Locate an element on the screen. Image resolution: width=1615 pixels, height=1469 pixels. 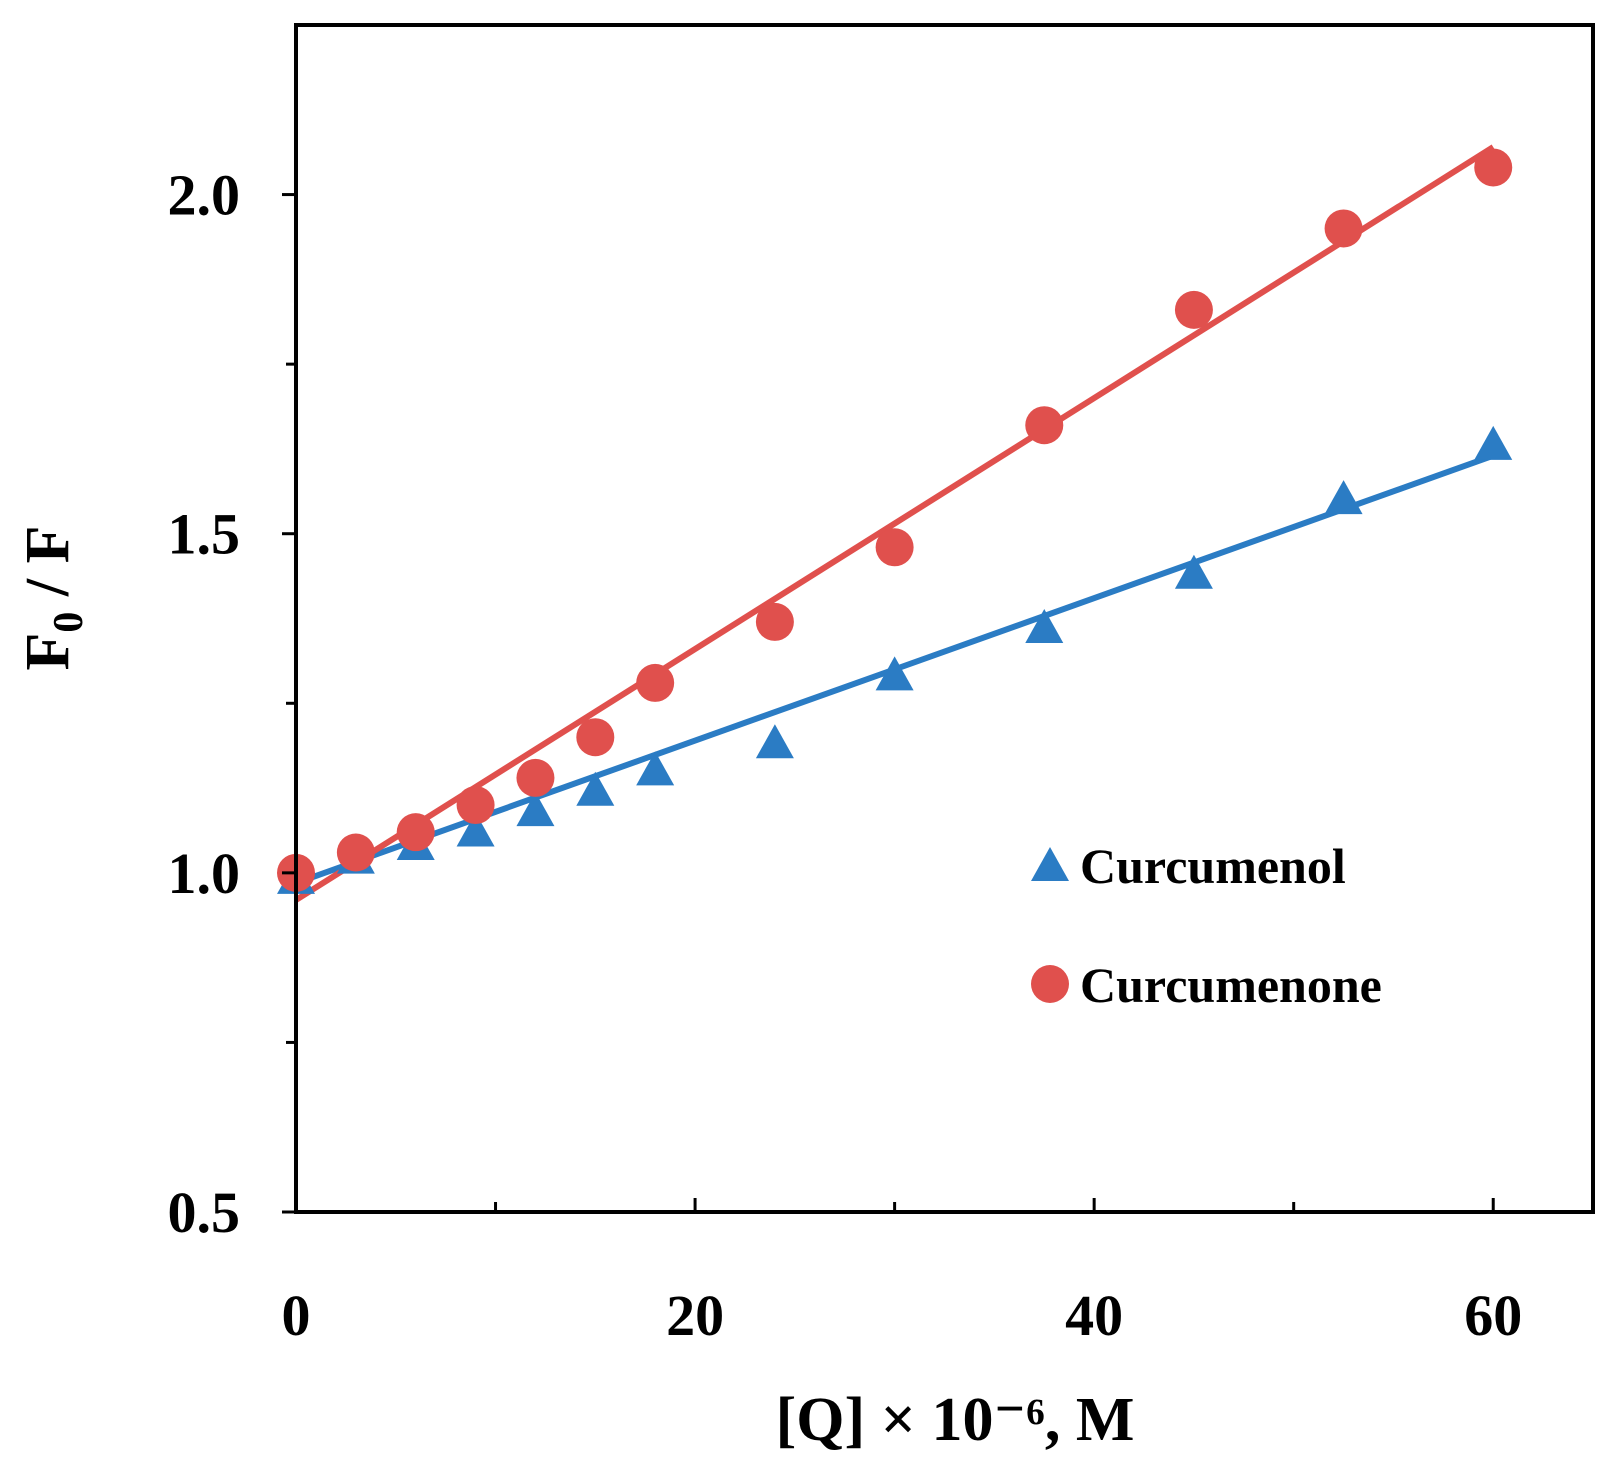
legend: Curcumenol Curcumenone is located at coordinates (1206, 925).